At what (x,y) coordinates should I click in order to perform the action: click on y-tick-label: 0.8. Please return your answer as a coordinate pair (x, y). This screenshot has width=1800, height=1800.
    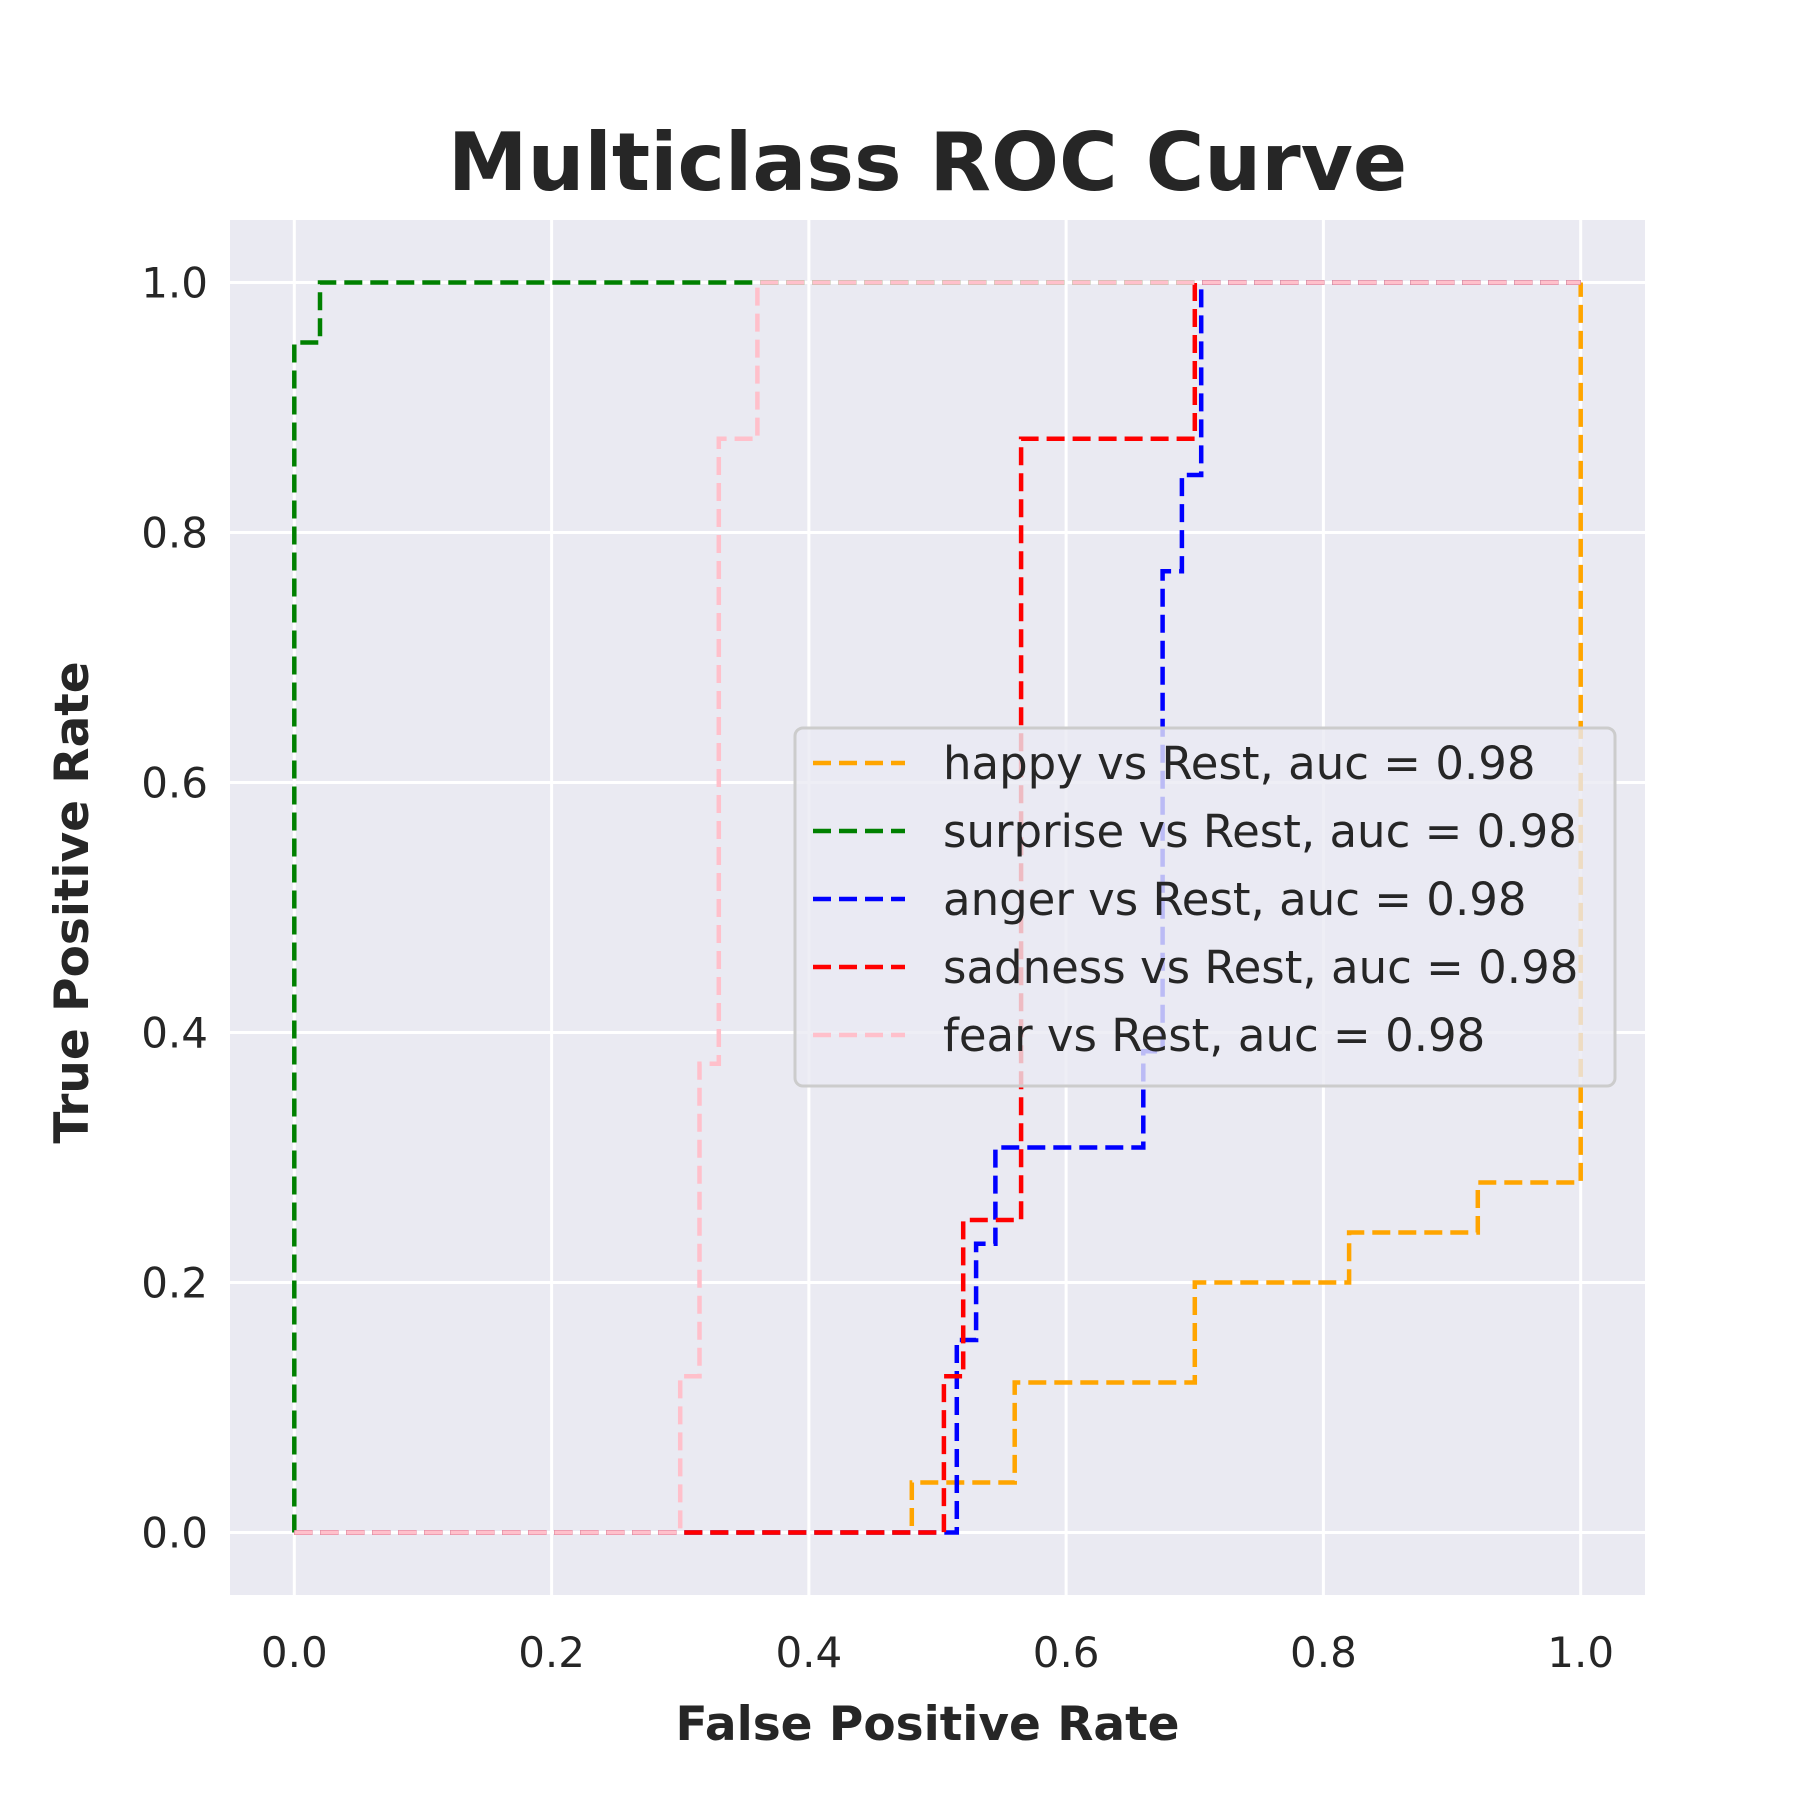
    Looking at the image, I should click on (174, 533).